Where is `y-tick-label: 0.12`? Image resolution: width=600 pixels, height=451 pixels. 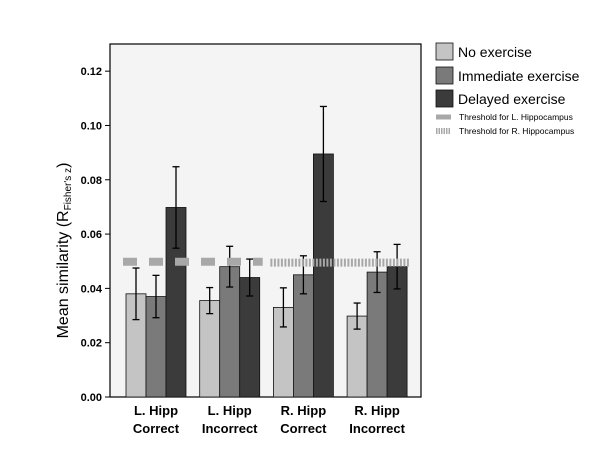 y-tick-label: 0.12 is located at coordinates (91, 72).